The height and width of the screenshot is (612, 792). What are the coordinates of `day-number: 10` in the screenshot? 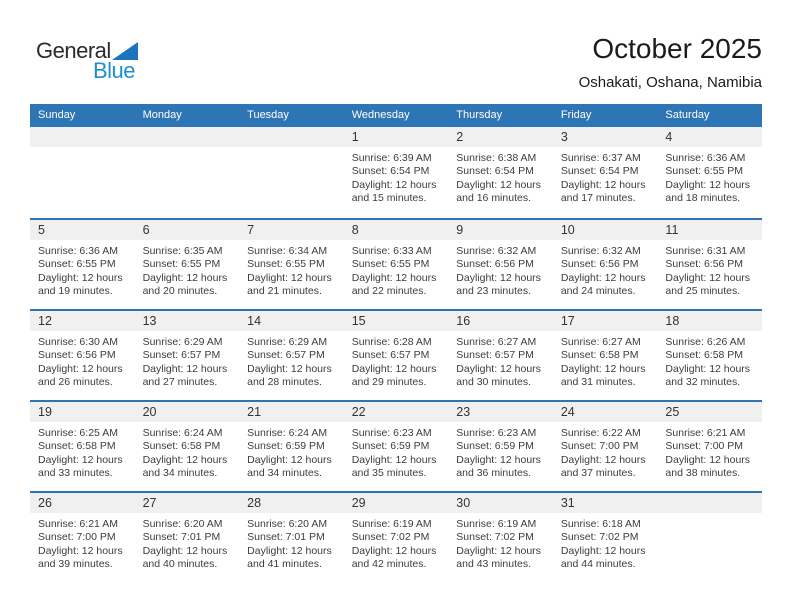 It's located at (605, 230).